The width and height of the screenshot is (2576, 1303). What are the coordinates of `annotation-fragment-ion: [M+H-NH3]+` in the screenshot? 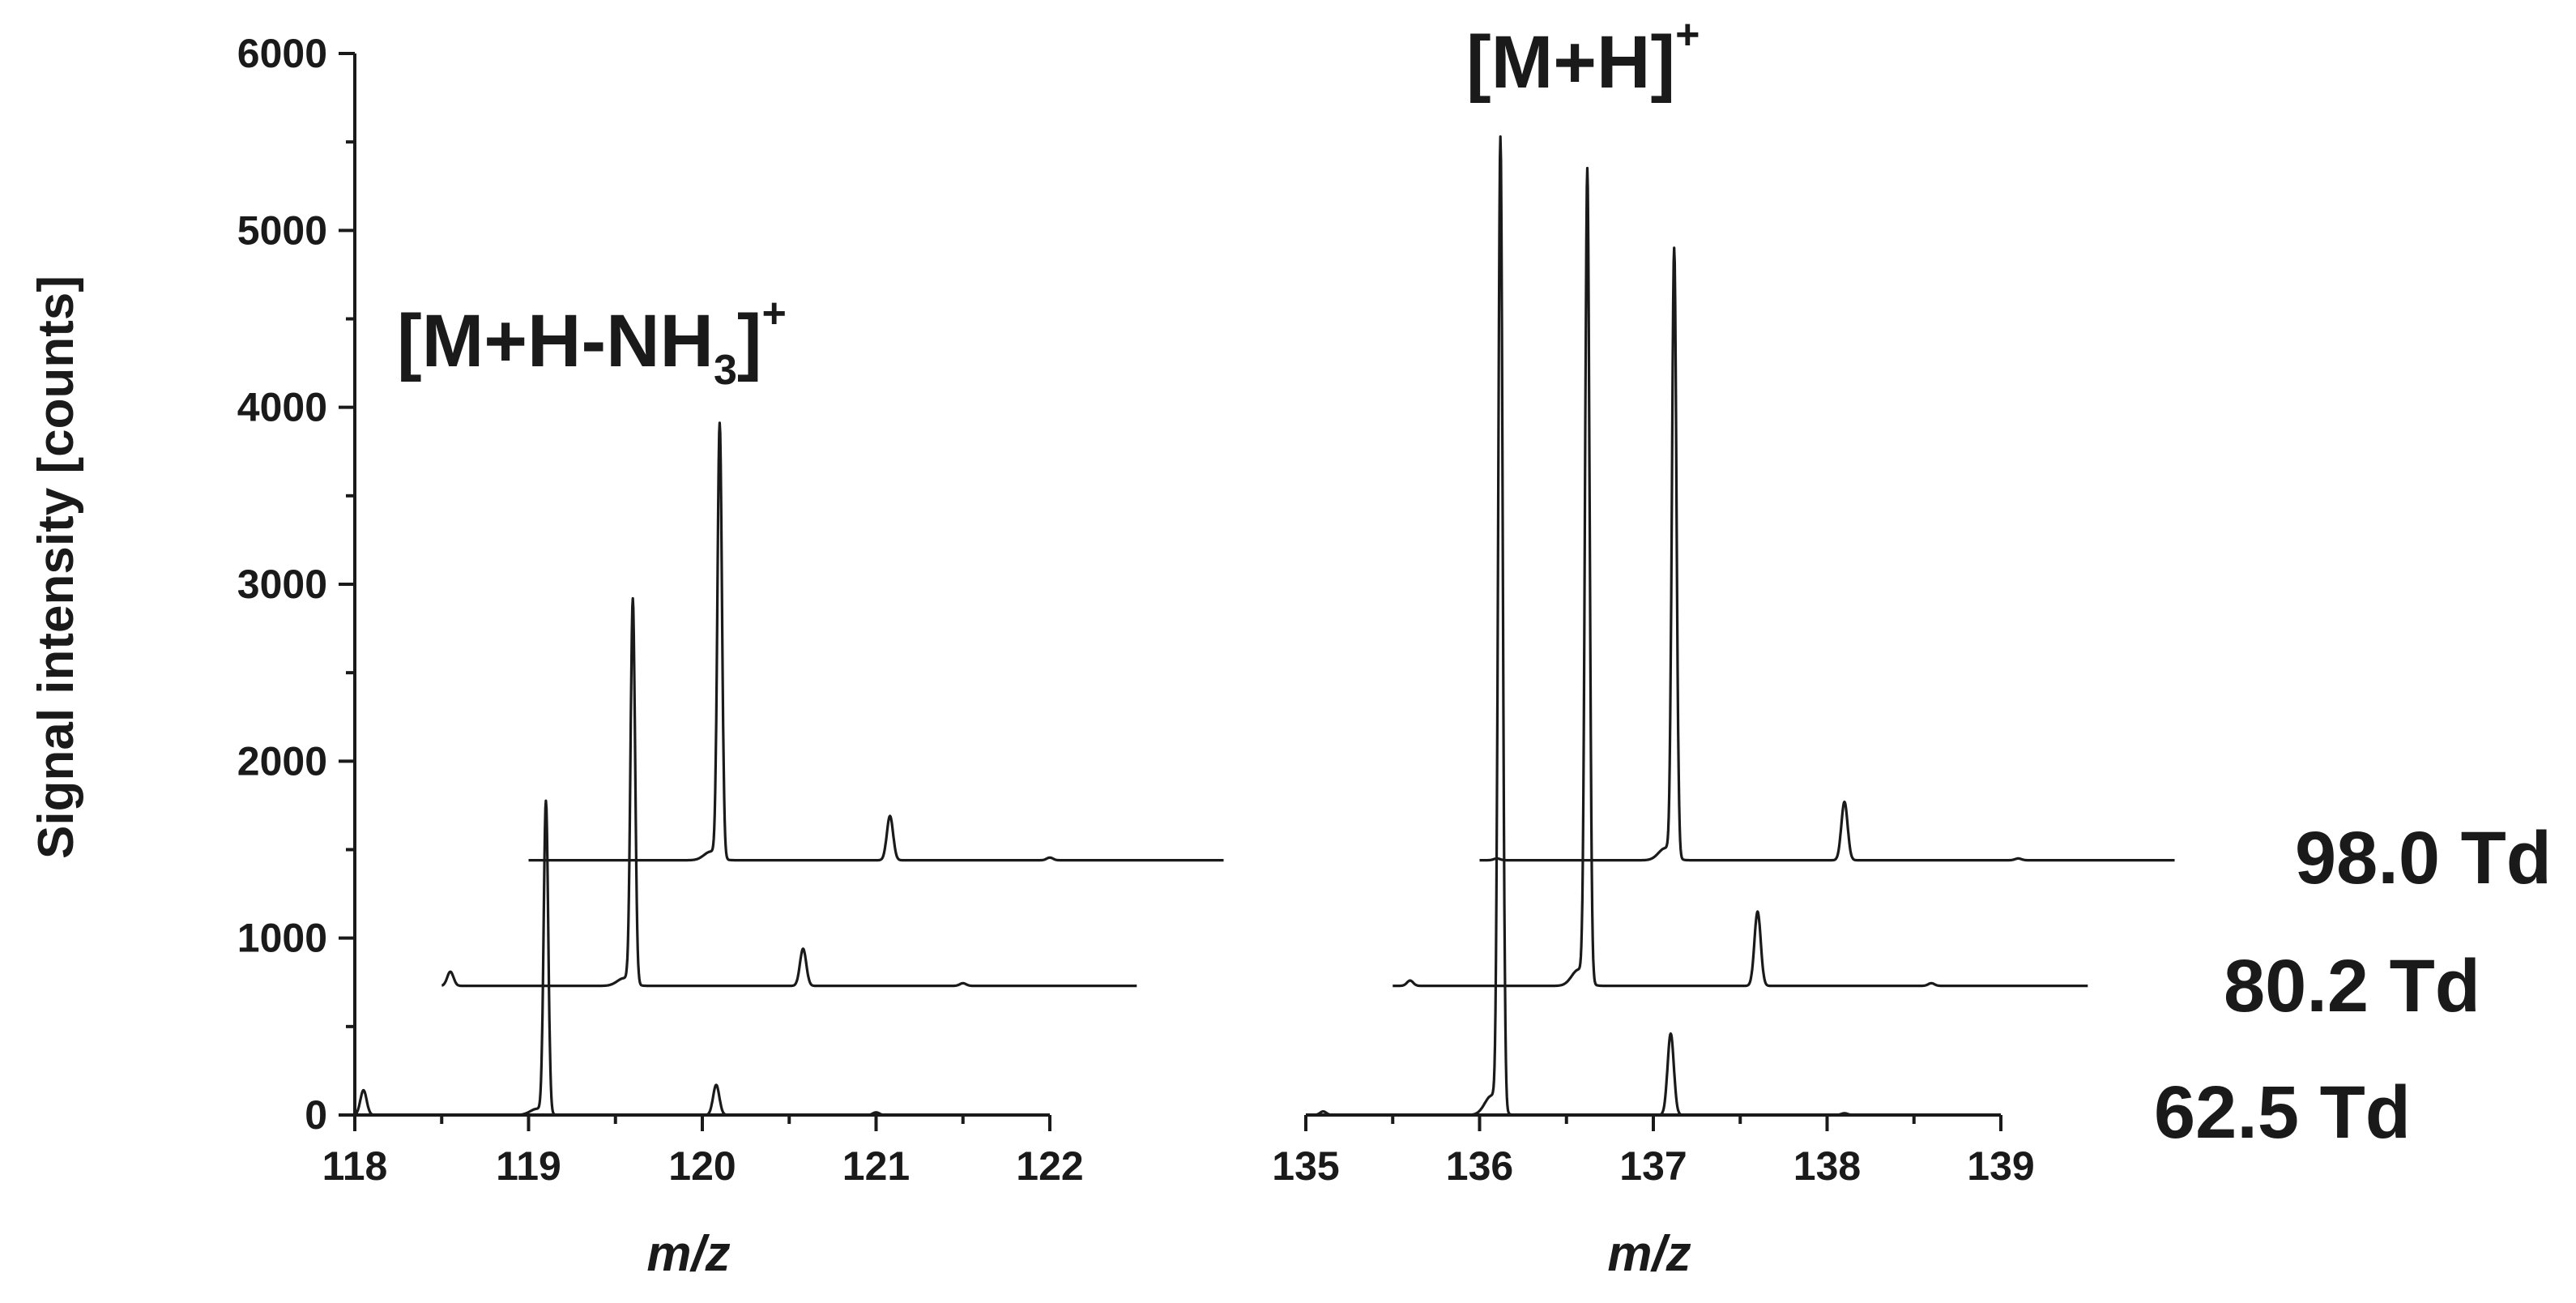 It's located at (592, 342).